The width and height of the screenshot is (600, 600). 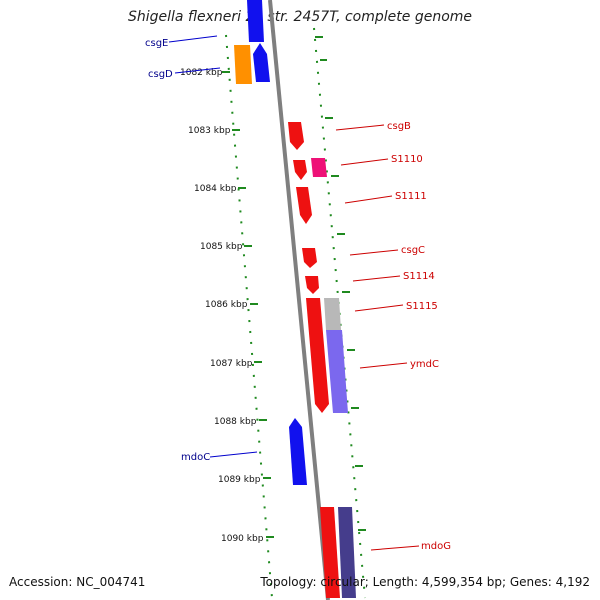 I want to click on gene-ymdC-grey, so click(x=332, y=314).